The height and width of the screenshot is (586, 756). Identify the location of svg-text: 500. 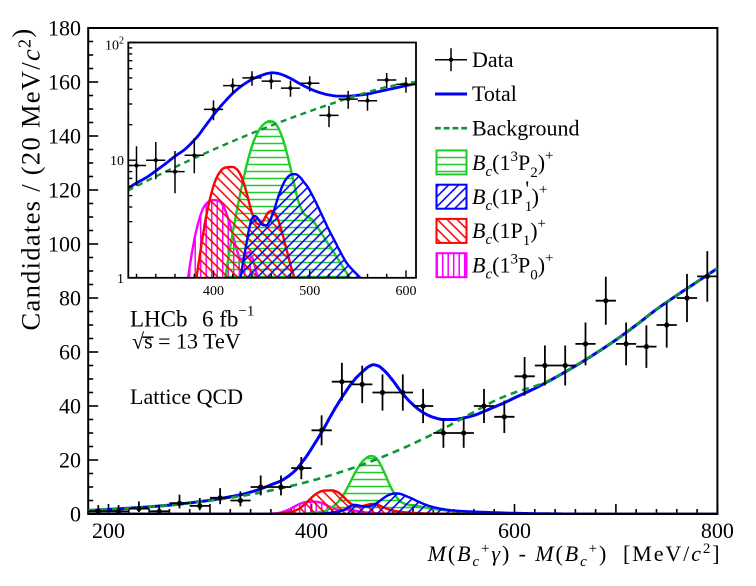
(309, 291).